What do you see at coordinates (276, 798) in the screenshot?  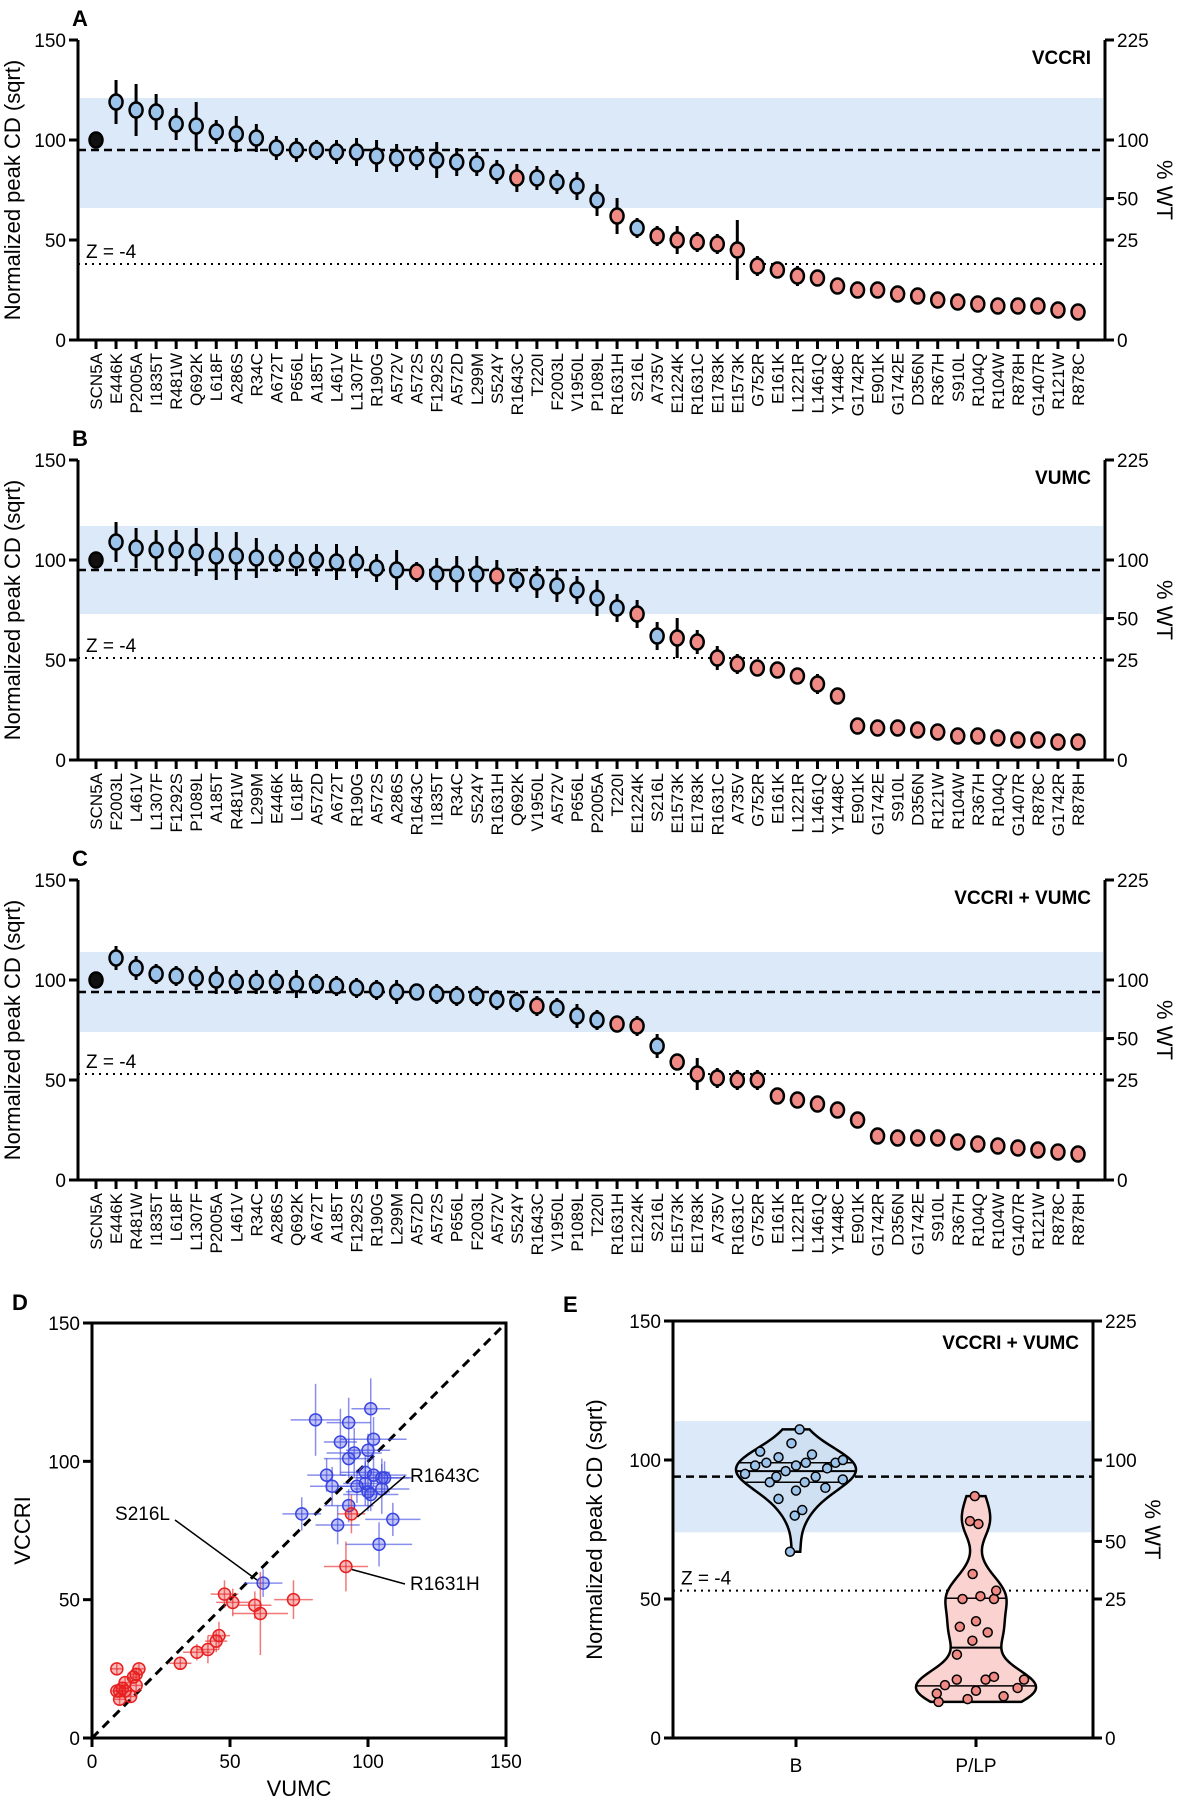 I see `x-tick-label: E446K` at bounding box center [276, 798].